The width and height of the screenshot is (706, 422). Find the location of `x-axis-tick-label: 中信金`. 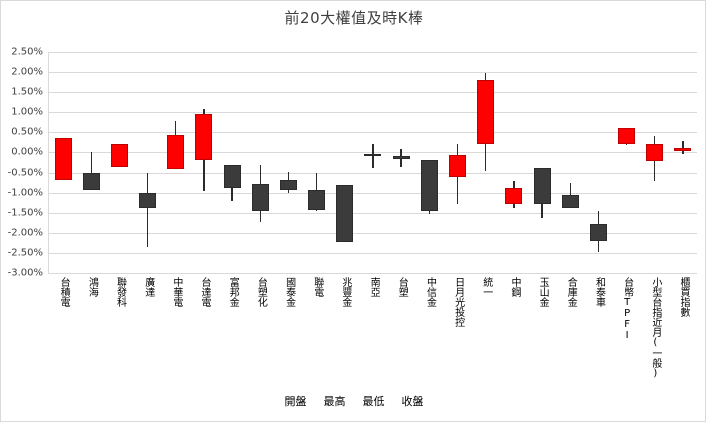

x-axis-tick-label: 中信金 is located at coordinates (430, 292).